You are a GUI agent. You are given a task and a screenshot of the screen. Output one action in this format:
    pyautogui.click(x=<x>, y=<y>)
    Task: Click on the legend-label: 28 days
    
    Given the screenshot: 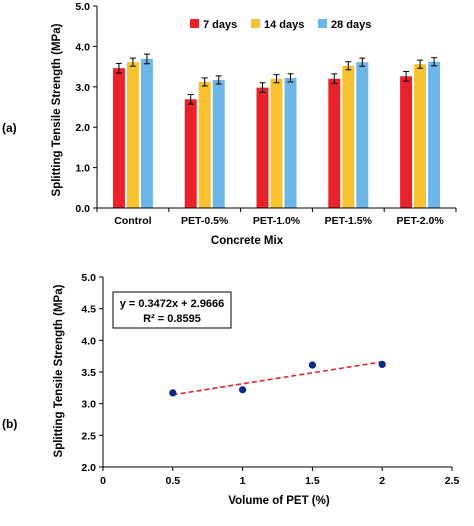 What is the action you would take?
    pyautogui.click(x=351, y=25)
    